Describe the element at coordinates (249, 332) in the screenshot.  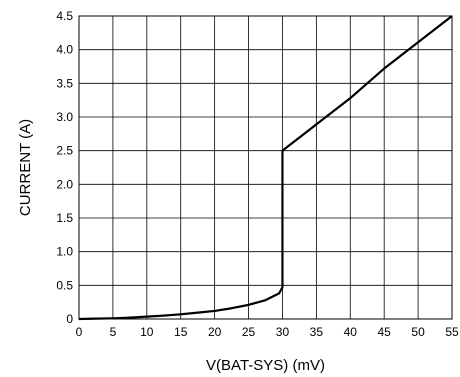
I see `x-tick-label: 25` at that location.